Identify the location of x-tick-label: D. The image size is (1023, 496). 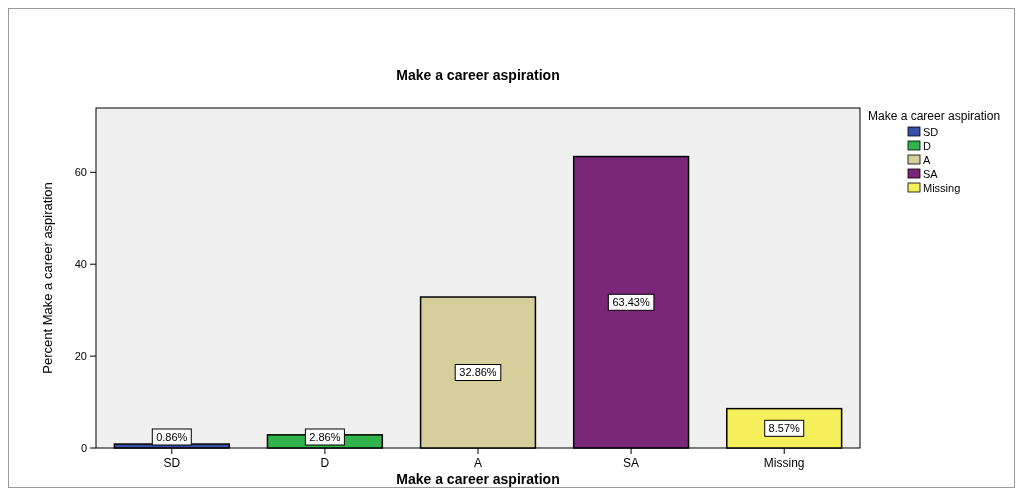
(325, 463).